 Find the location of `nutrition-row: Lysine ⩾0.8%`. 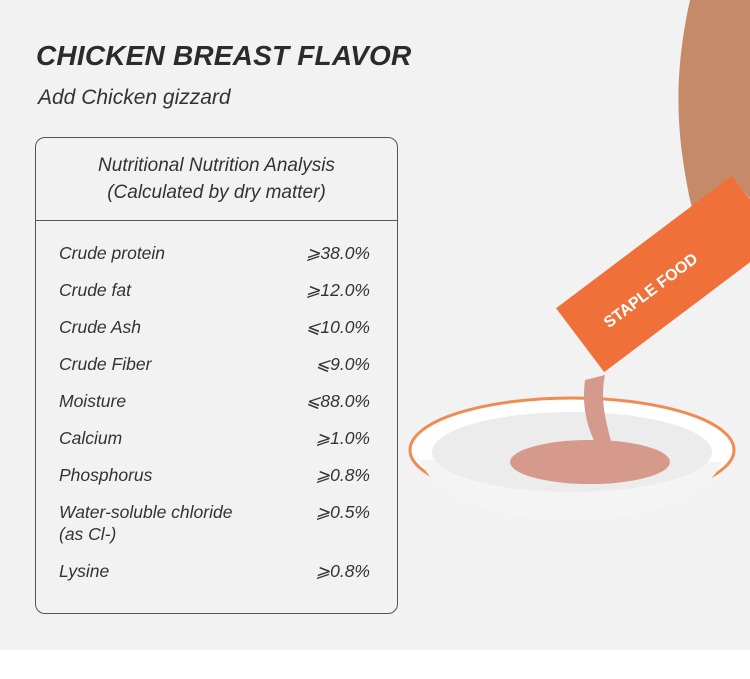

nutrition-row: Lysine ⩾0.8% is located at coordinates (214, 571).